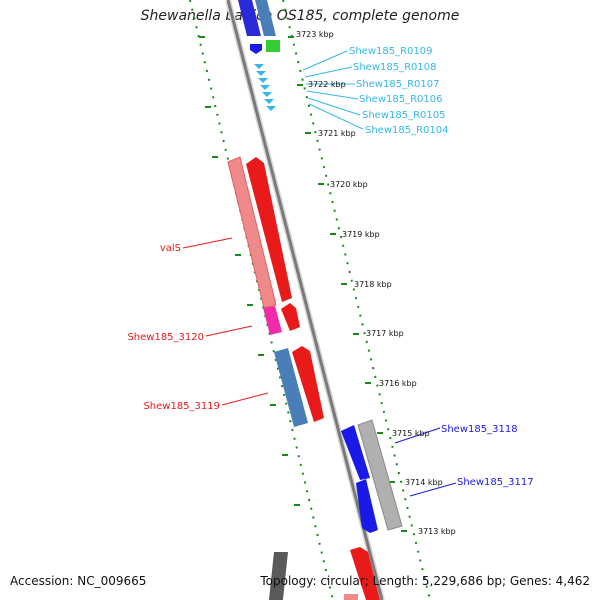 The height and width of the screenshot is (600, 600). I want to click on gene-label-red: Shew185_3120, so click(165, 337).